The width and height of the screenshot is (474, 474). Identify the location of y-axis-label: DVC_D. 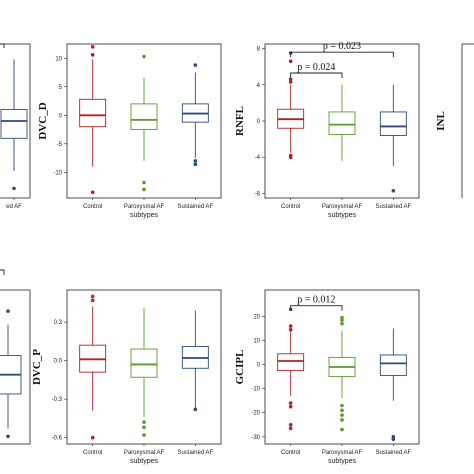
(43, 120).